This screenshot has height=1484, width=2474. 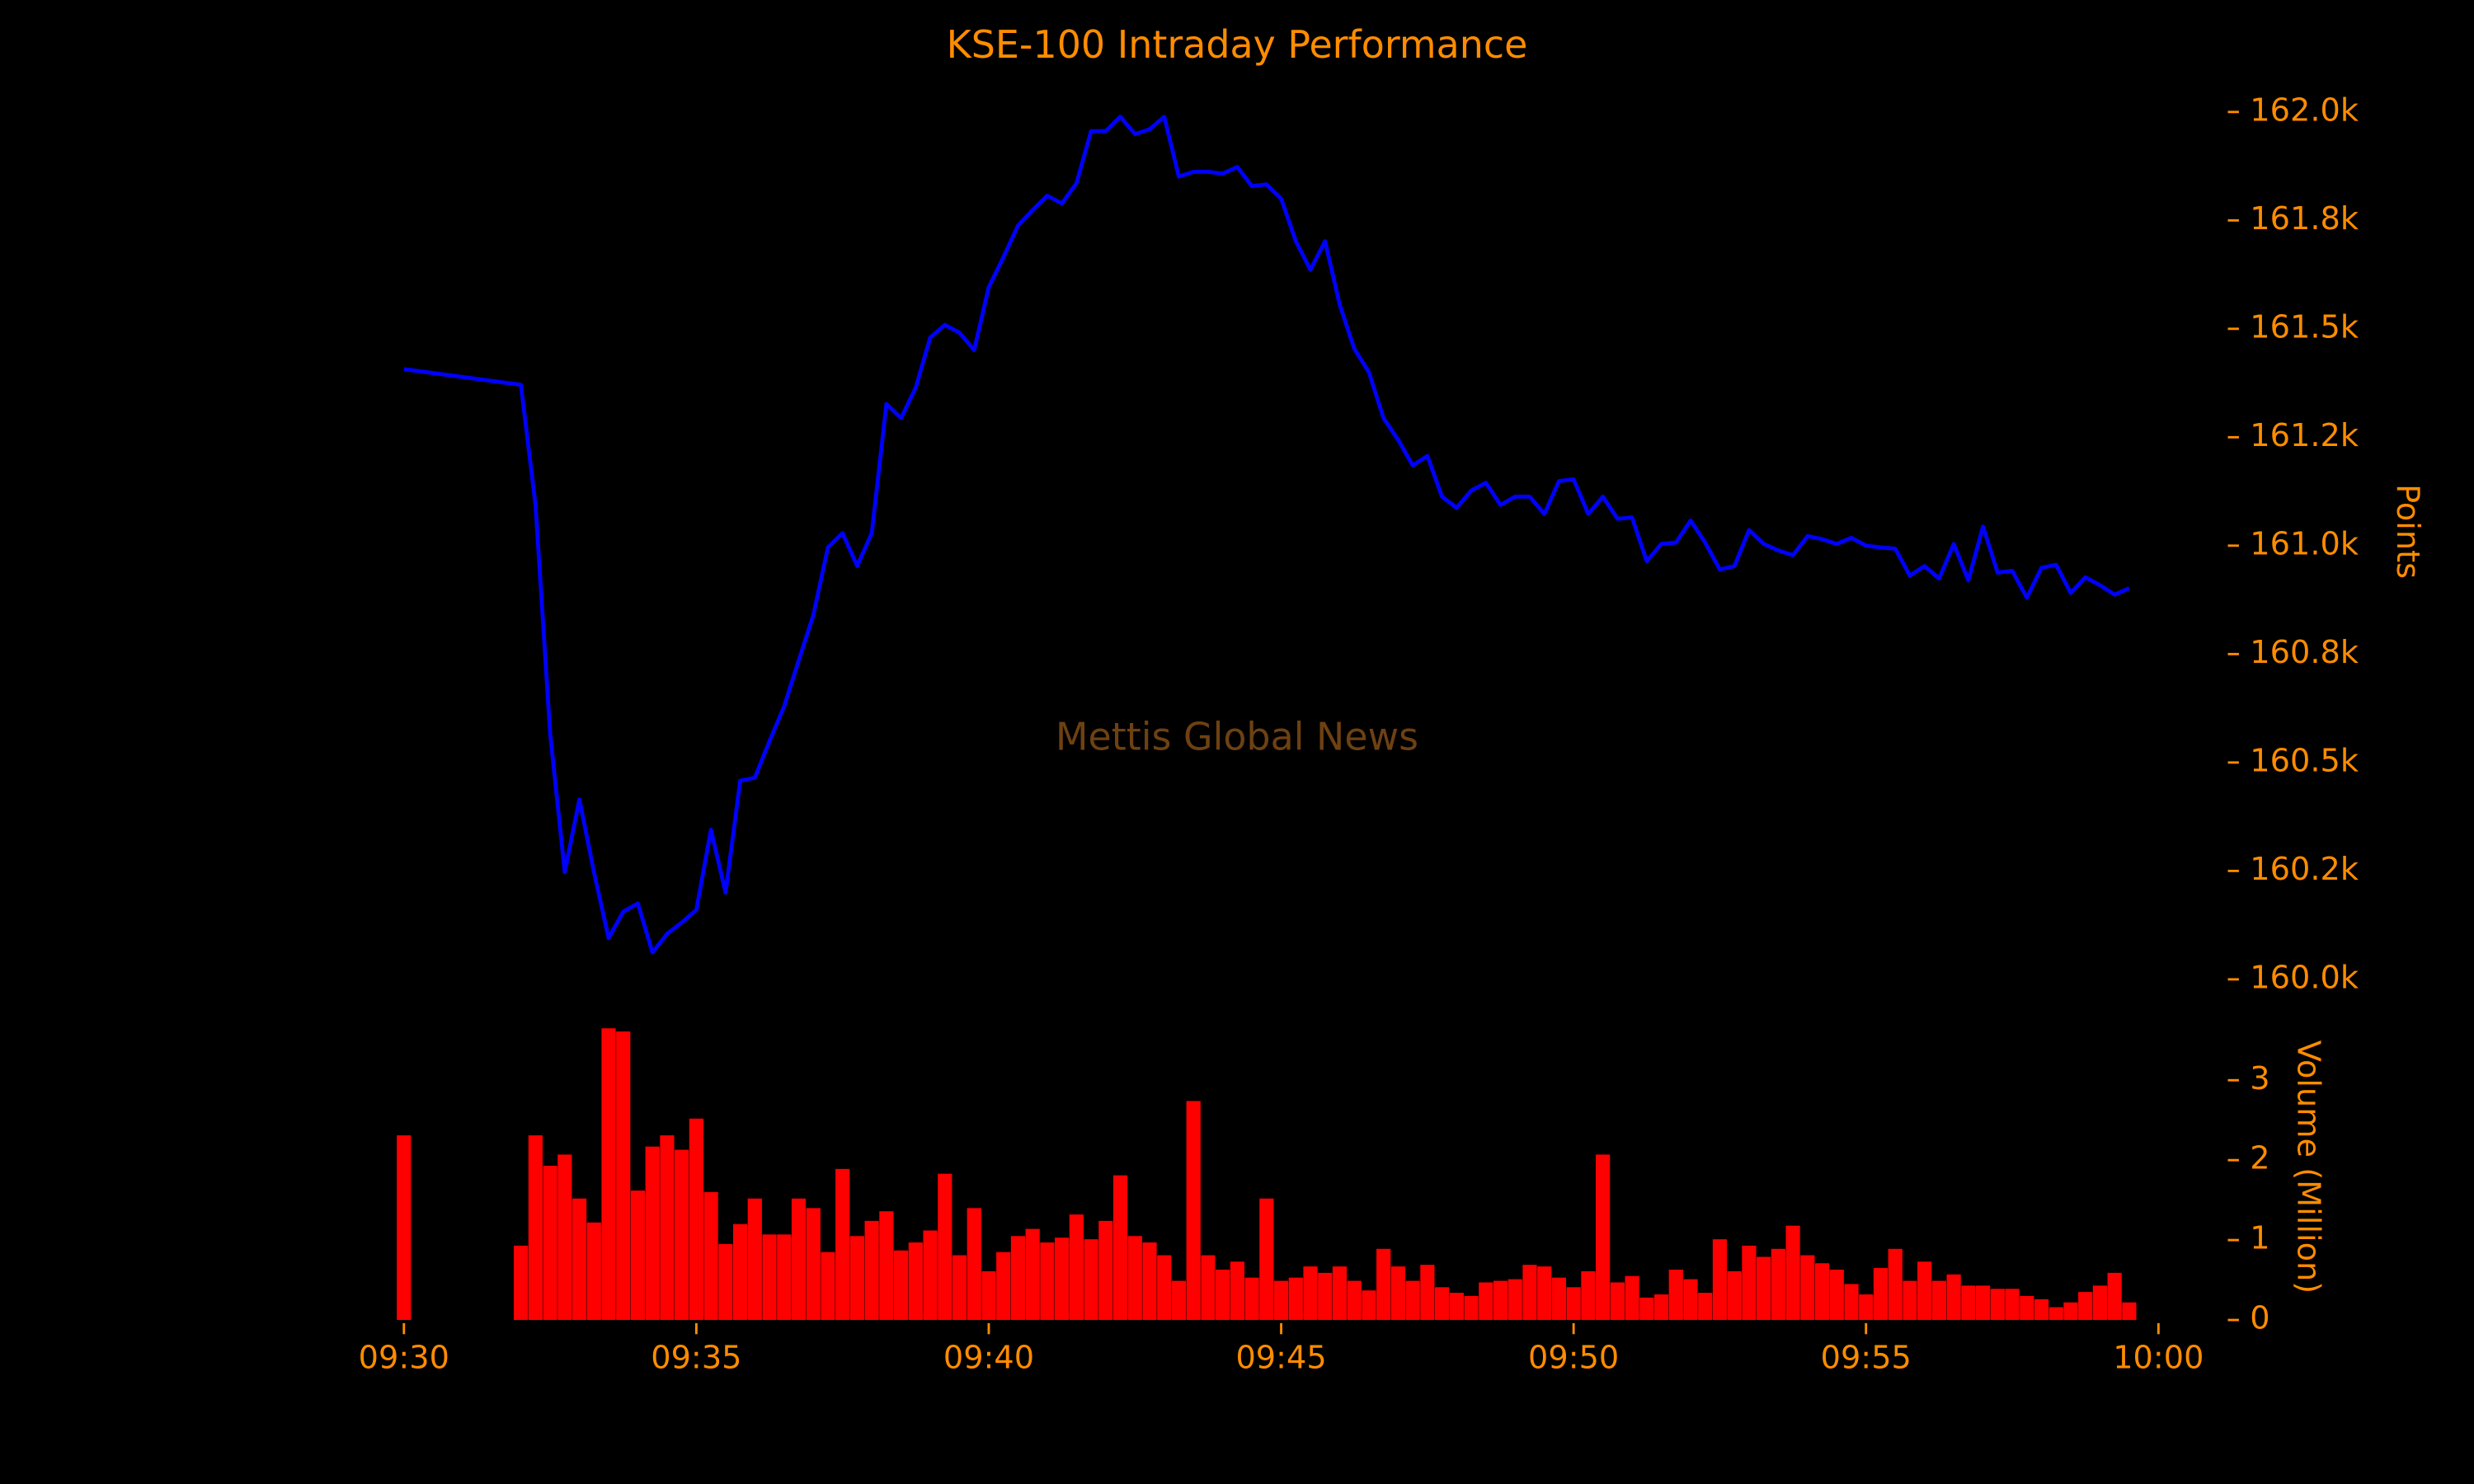 I want to click on x-tick-label: 09:35, so click(x=696, y=1357).